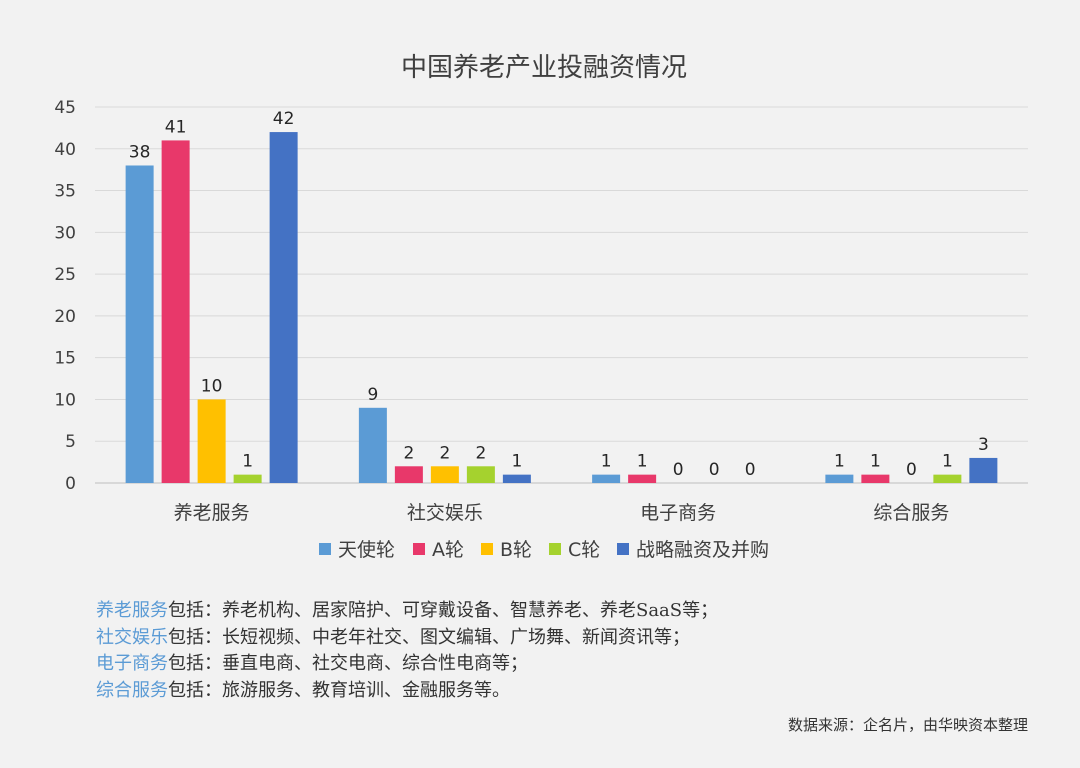 Image resolution: width=1080 pixels, height=768 pixels. What do you see at coordinates (284, 119) in the screenshot?
I see `data-label: 42` at bounding box center [284, 119].